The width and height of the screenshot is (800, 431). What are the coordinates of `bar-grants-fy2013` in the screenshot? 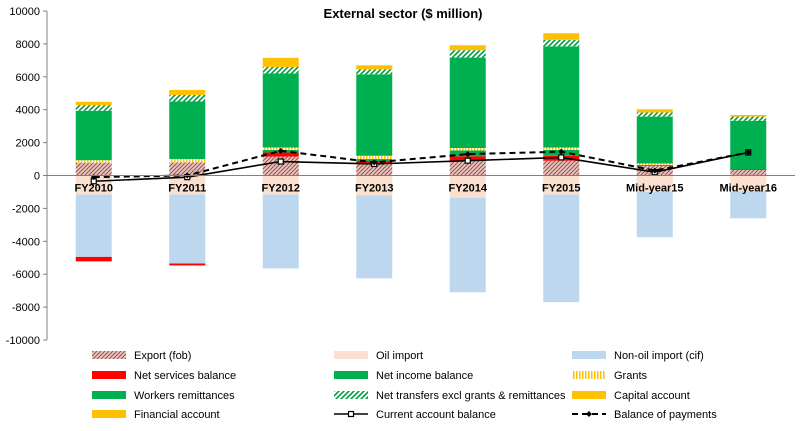 It's located at (374, 157).